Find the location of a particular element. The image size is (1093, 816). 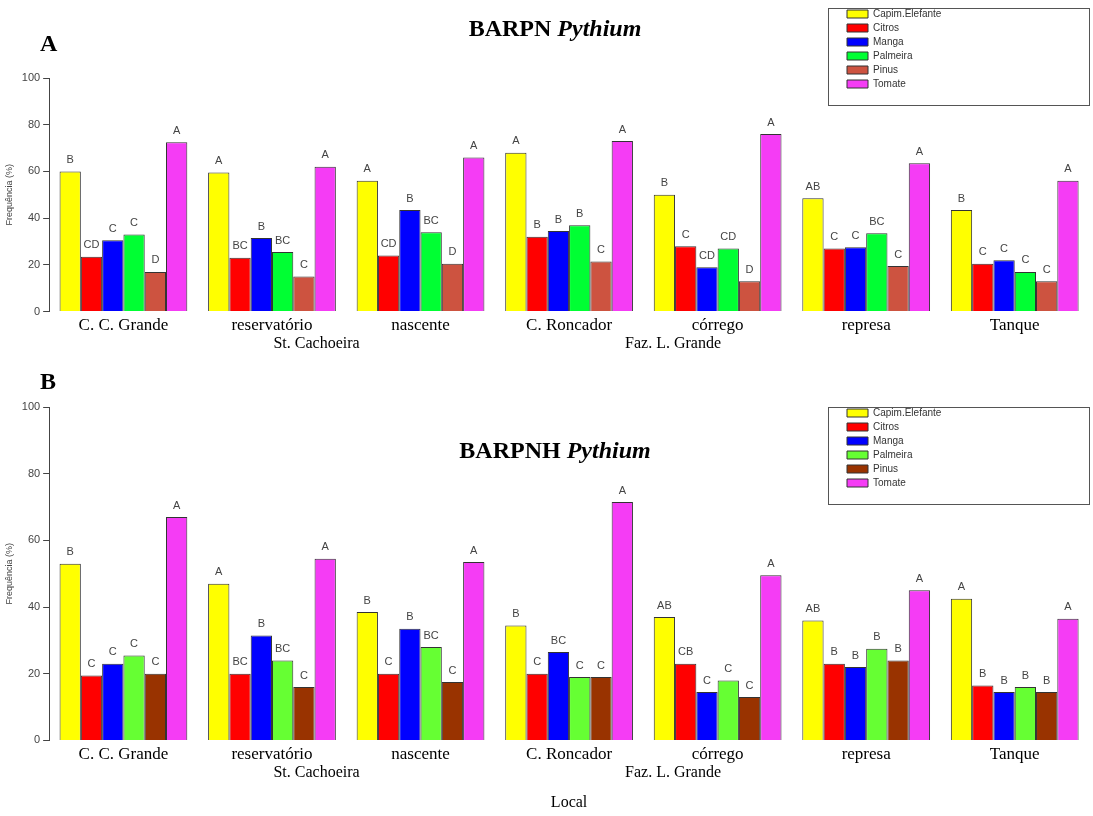

text: BARPNH Pythium is located at coordinates (555, 450).